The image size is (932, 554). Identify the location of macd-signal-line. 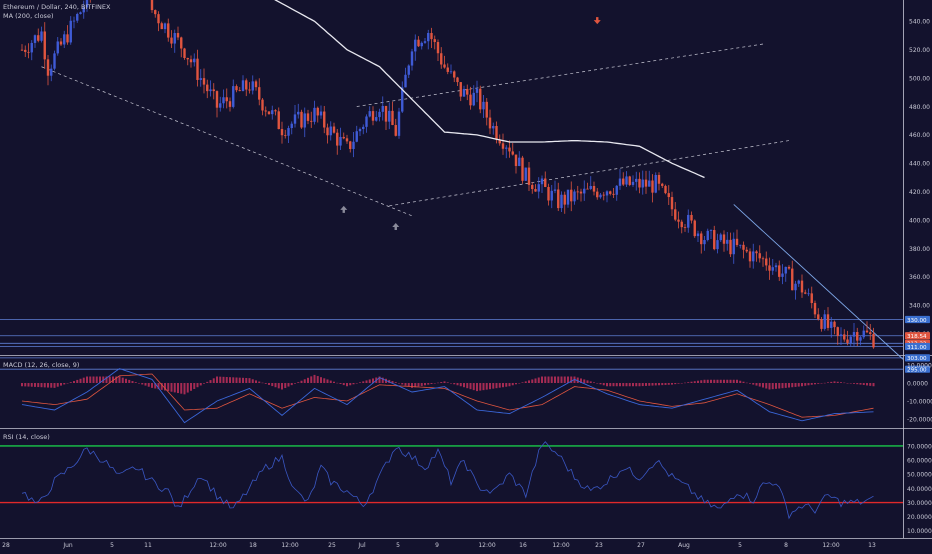
(447, 395).